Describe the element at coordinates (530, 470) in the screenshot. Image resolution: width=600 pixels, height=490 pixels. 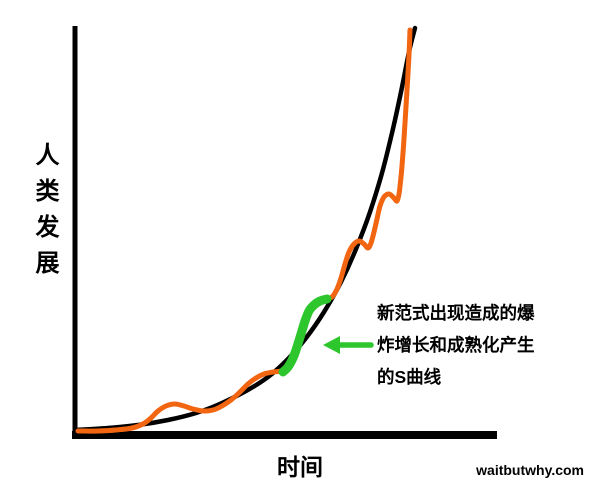
I see `watermark-text: waitbutwhy.com` at that location.